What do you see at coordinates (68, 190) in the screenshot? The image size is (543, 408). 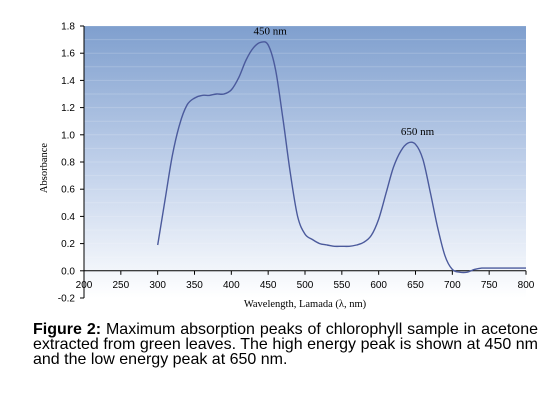 I see `y-tick-label: 0.6` at bounding box center [68, 190].